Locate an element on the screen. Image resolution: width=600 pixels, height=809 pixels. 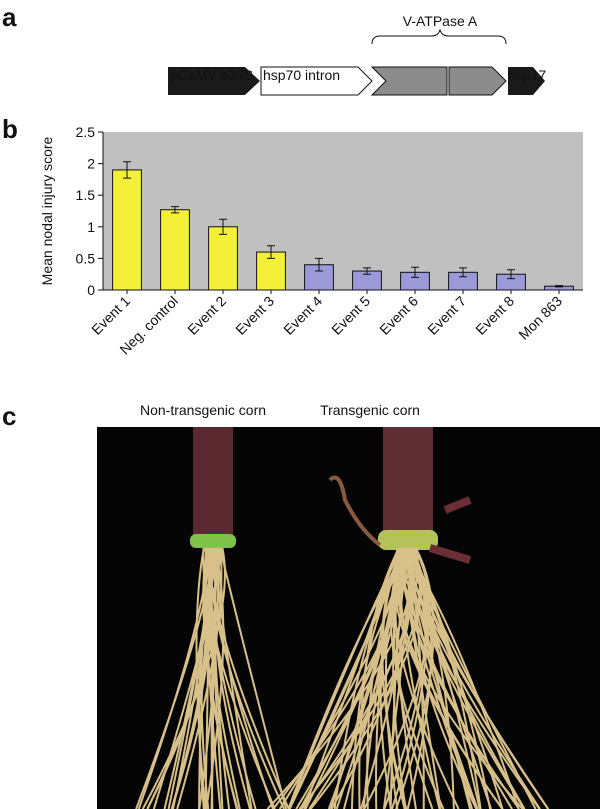
photo-label: Transgenic corn is located at coordinates (370, 410).